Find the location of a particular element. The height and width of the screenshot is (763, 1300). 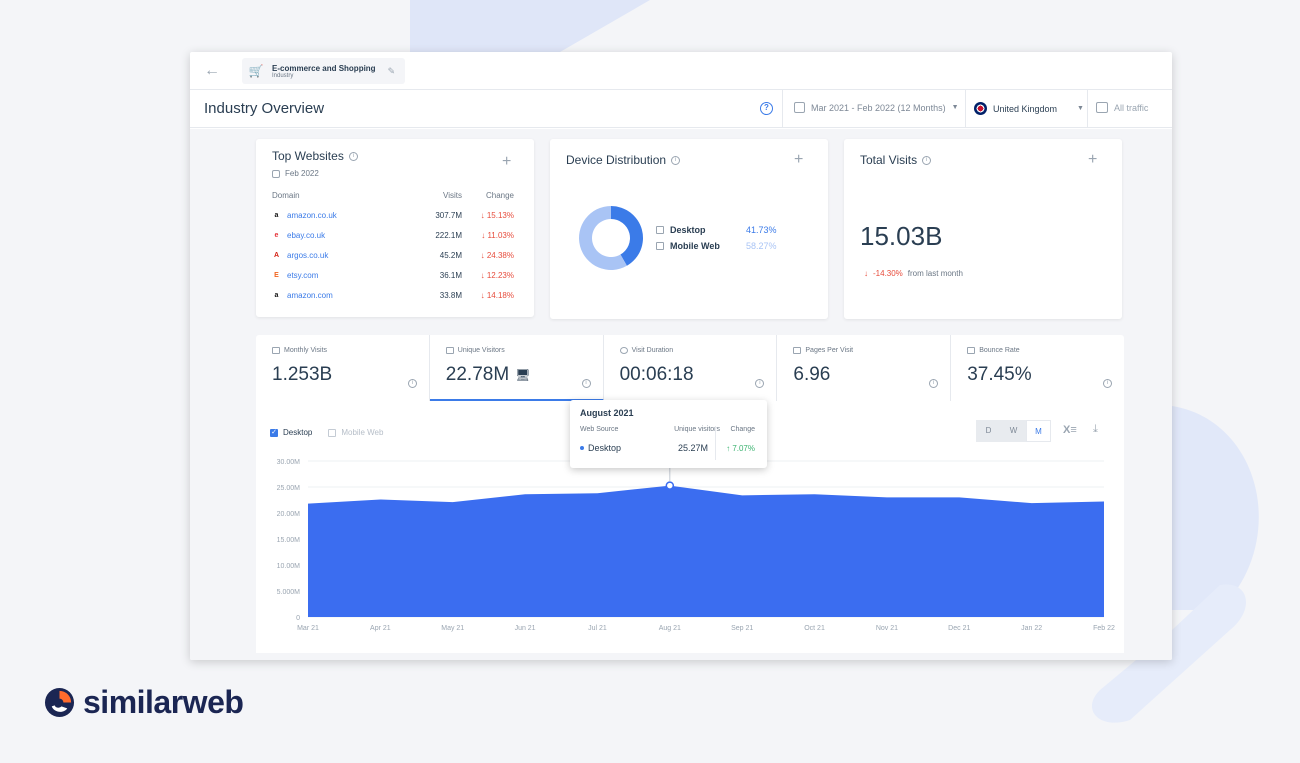

metric-unique-visitors: Unique Visitors 22.78M 🖥 i is located at coordinates (516, 368).